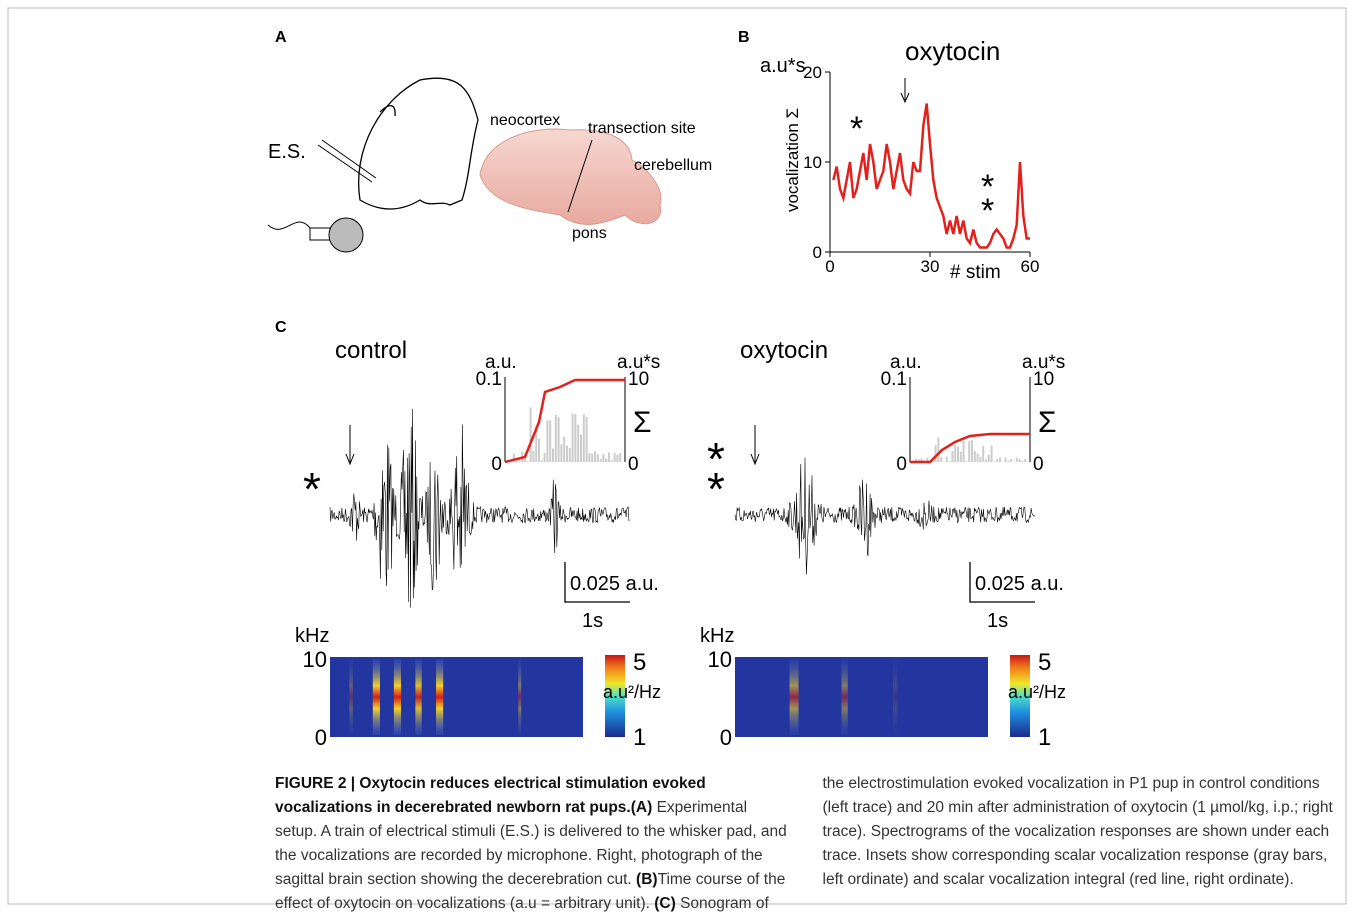 This screenshot has width=1354, height=916. I want to click on star: *, so click(716, 489).